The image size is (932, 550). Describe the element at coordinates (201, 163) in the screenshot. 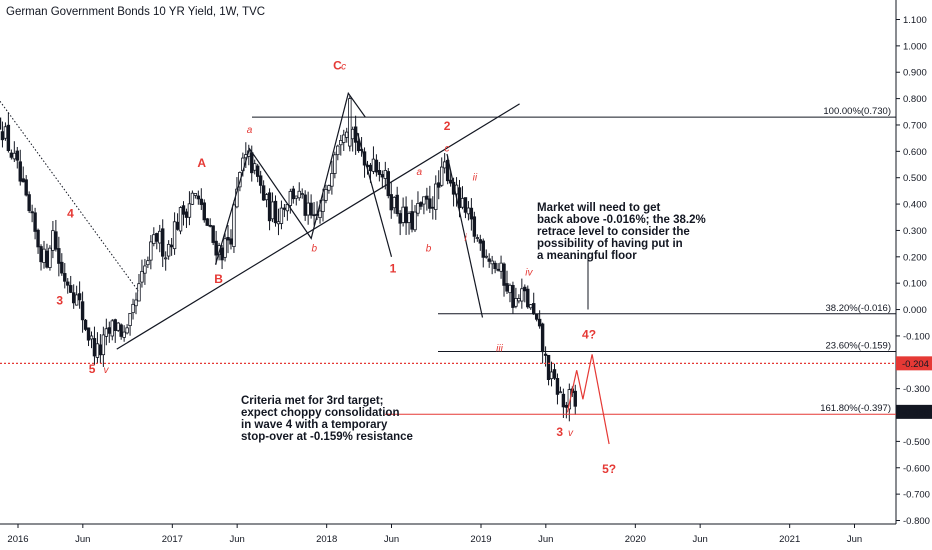

I see `wave-label: A` at that location.